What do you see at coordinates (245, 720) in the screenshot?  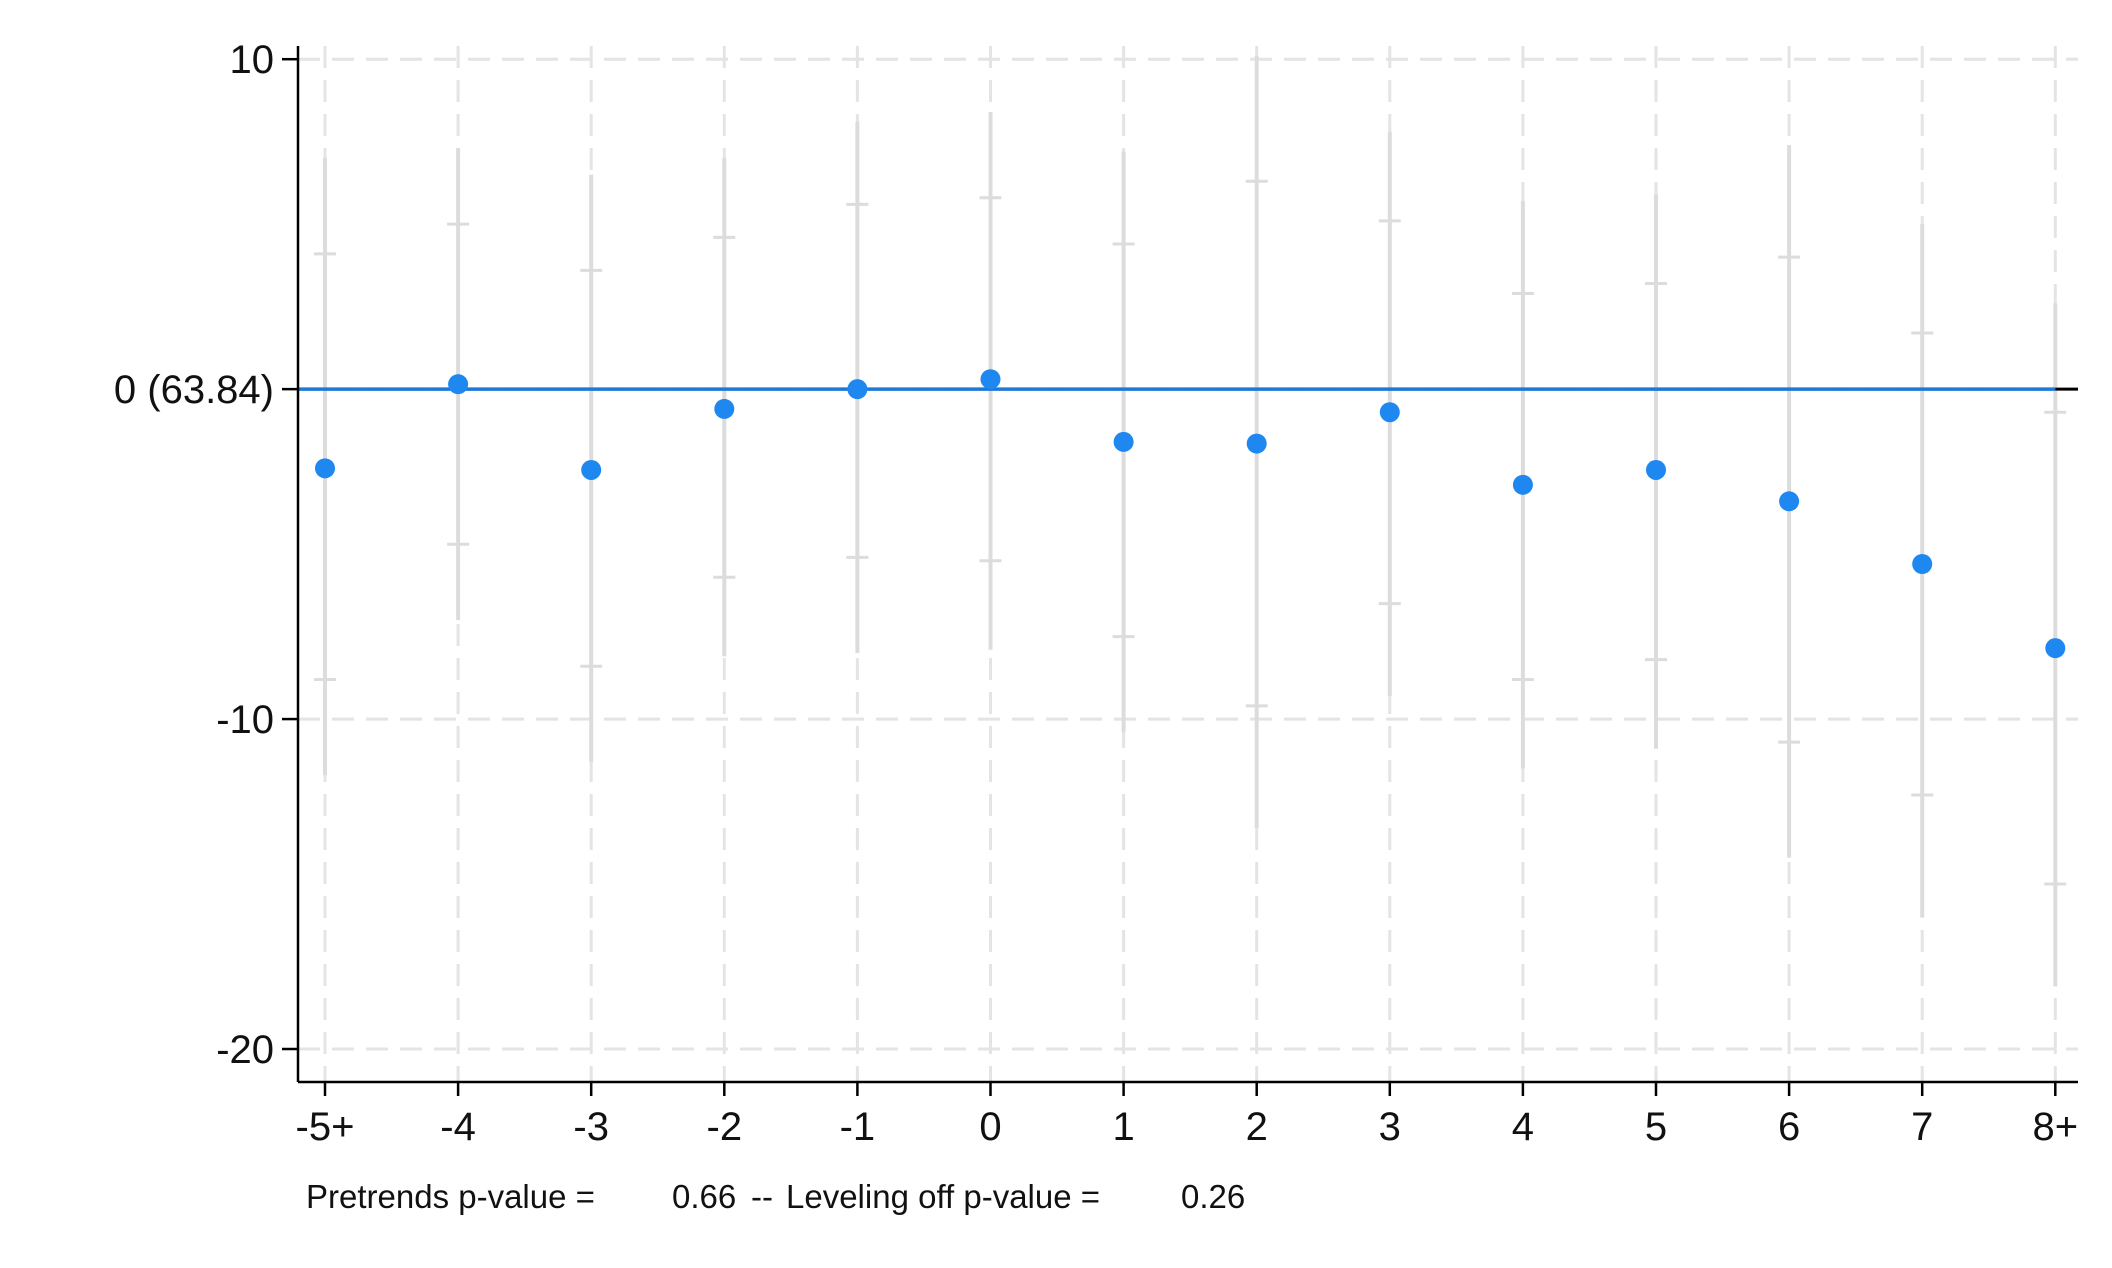 I see `y-tick-label: -10` at bounding box center [245, 720].